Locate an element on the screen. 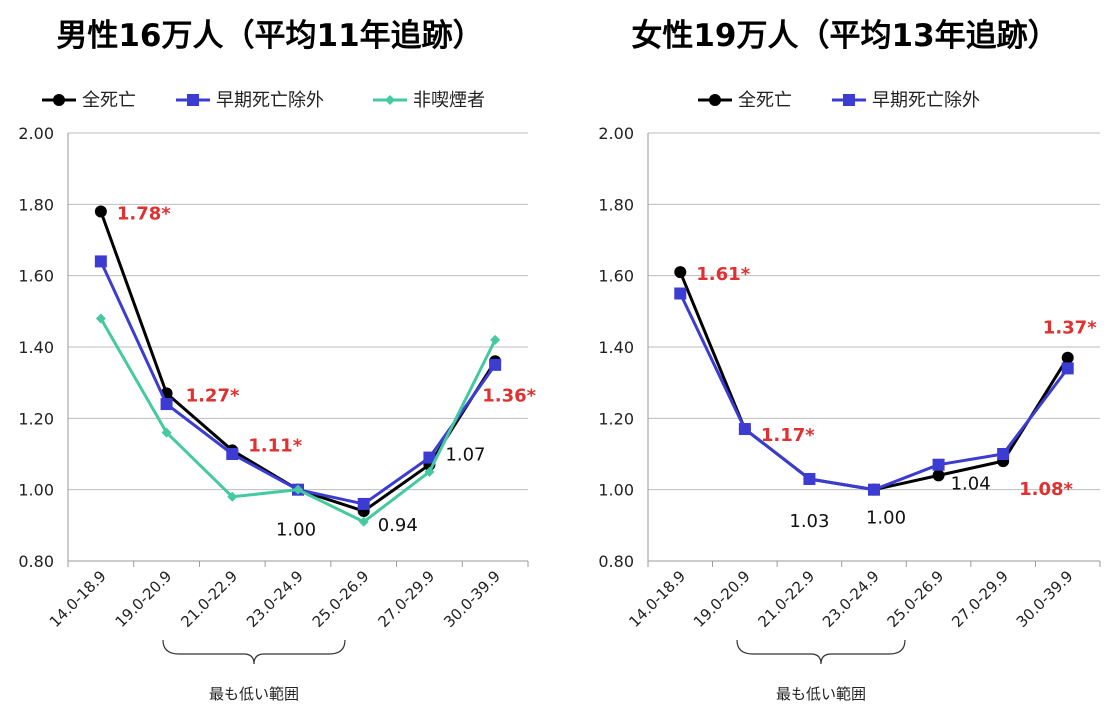  data-label: 1.07 is located at coordinates (465, 455).